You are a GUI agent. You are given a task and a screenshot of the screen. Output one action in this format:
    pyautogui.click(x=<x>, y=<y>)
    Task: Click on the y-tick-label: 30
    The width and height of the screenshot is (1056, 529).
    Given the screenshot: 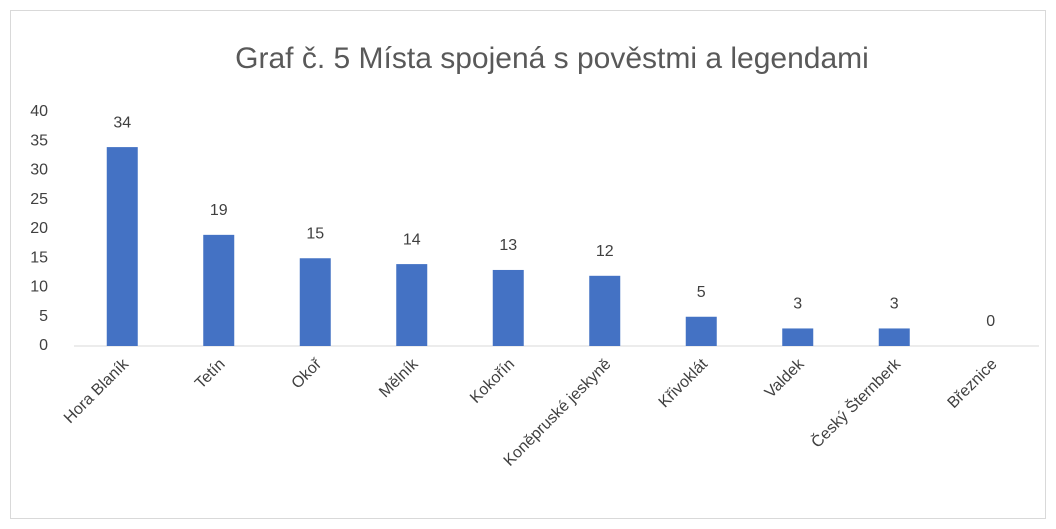 What is the action you would take?
    pyautogui.click(x=39, y=170)
    